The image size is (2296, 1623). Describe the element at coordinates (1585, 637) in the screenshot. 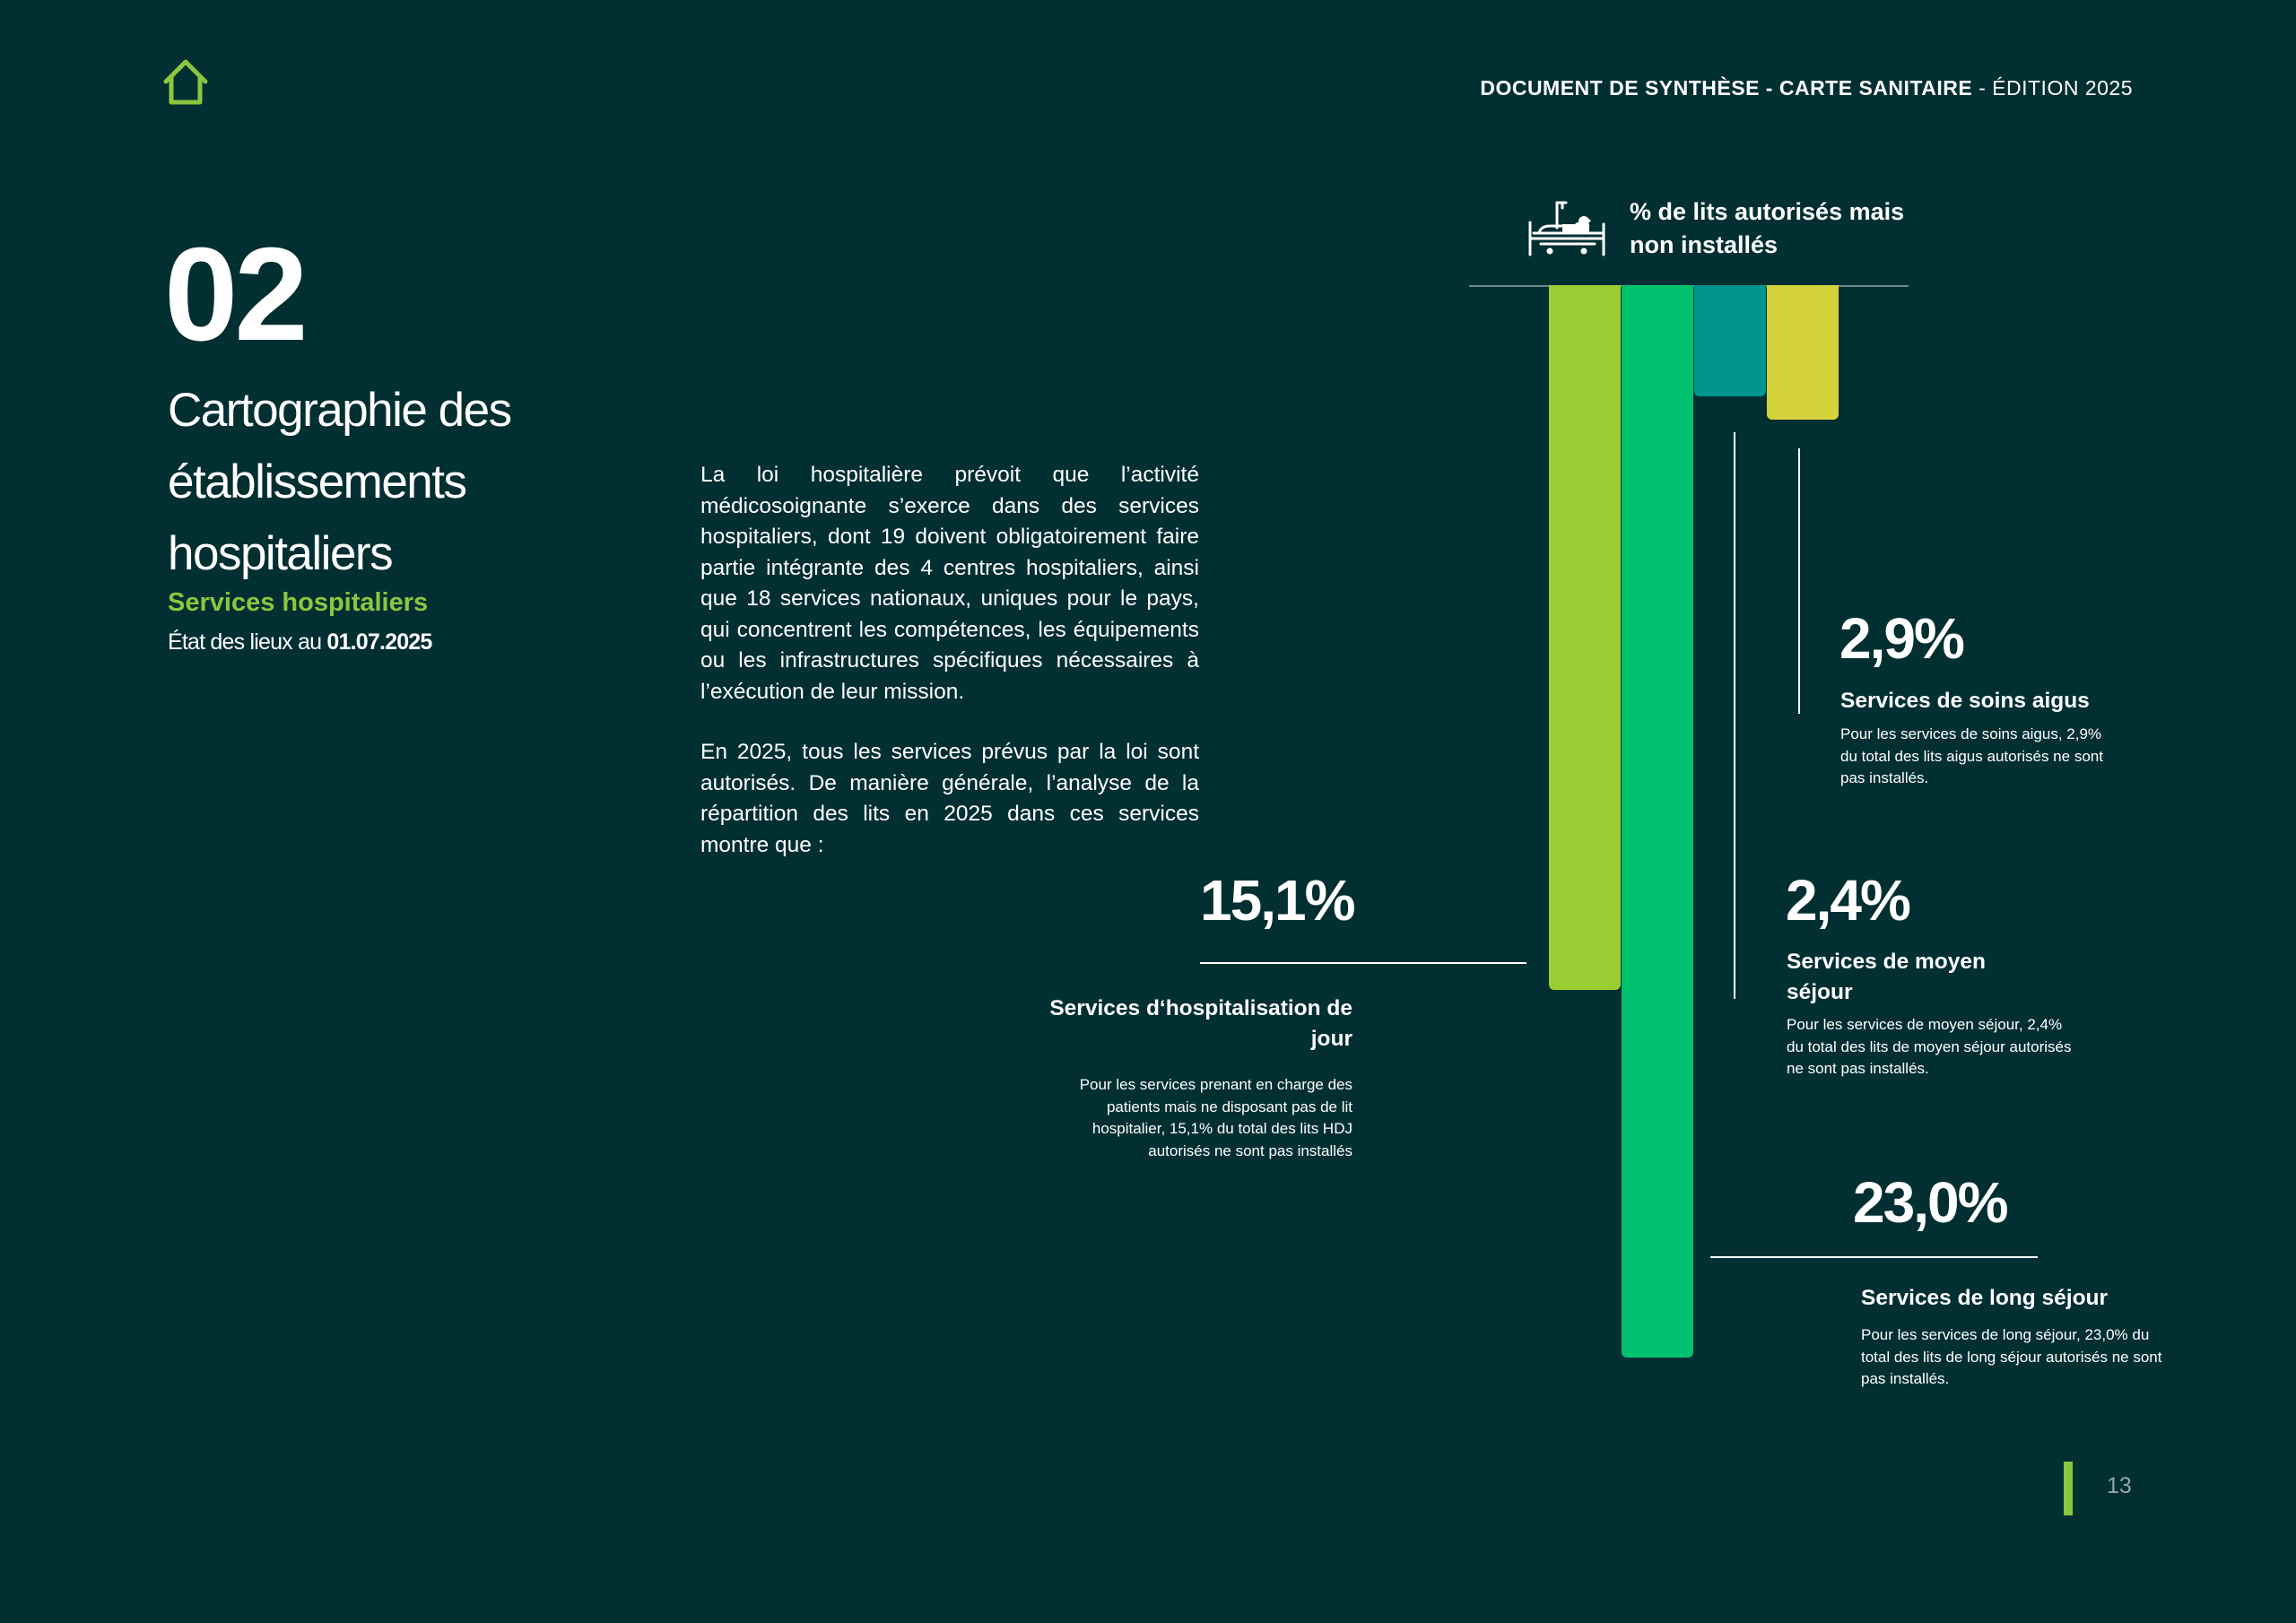

I see `bar-hospitalisation-jour` at that location.